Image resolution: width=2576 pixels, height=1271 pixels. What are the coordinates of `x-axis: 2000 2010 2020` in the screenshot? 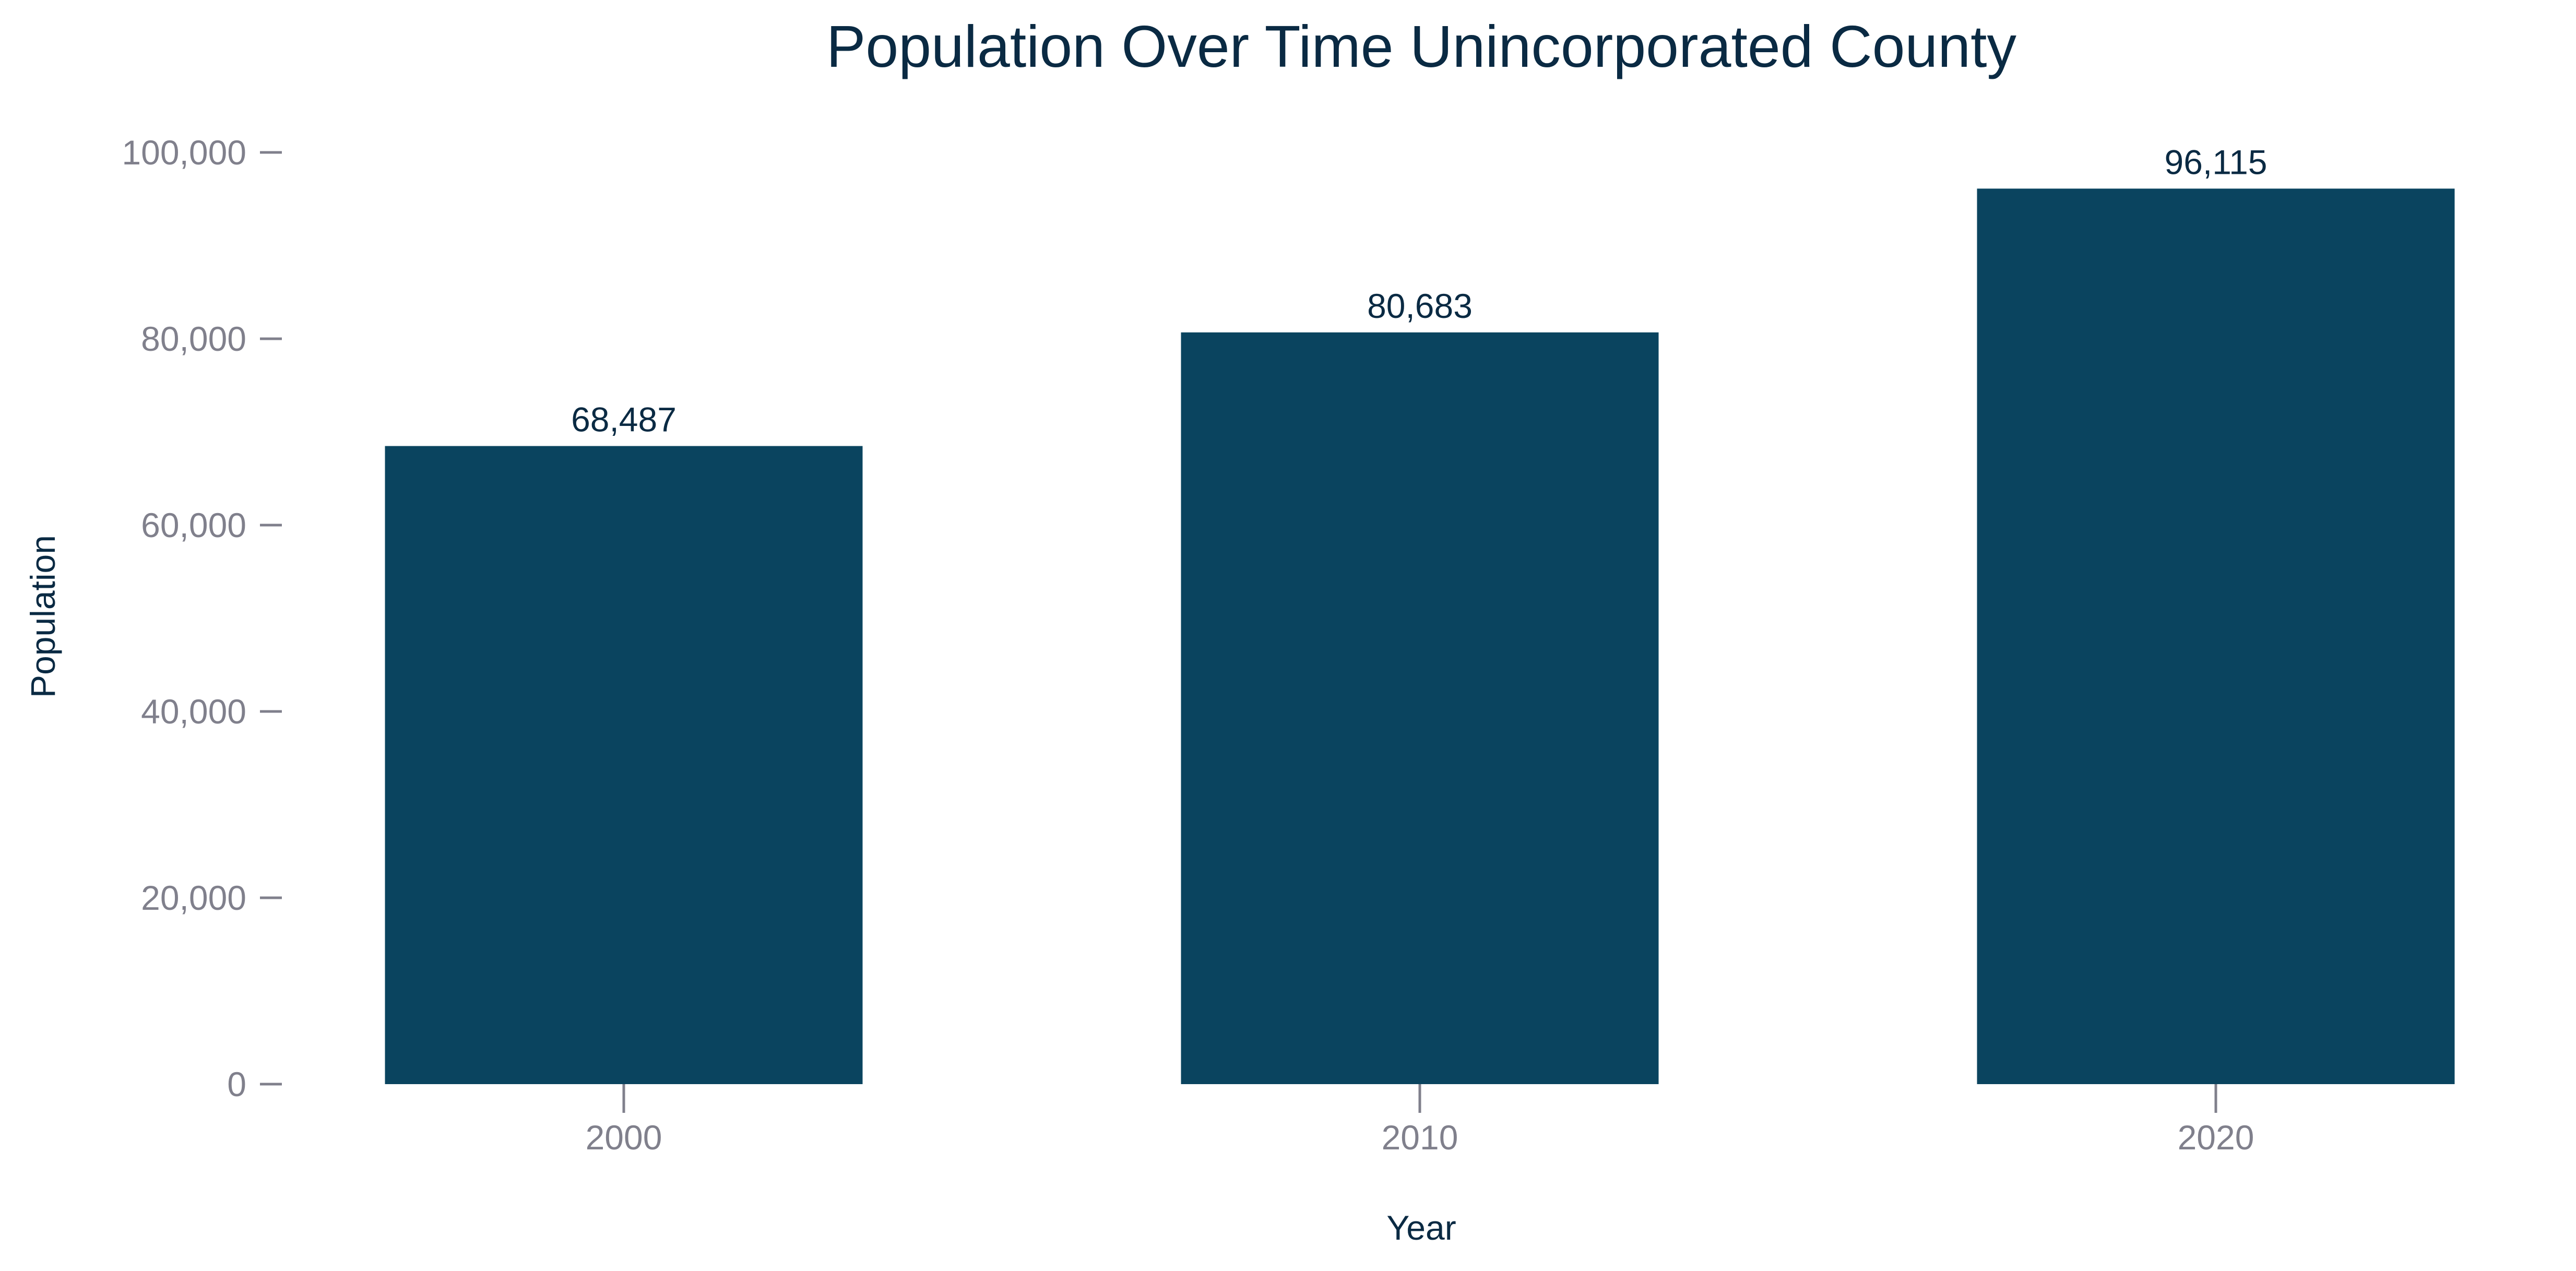 It's located at (1420, 1120).